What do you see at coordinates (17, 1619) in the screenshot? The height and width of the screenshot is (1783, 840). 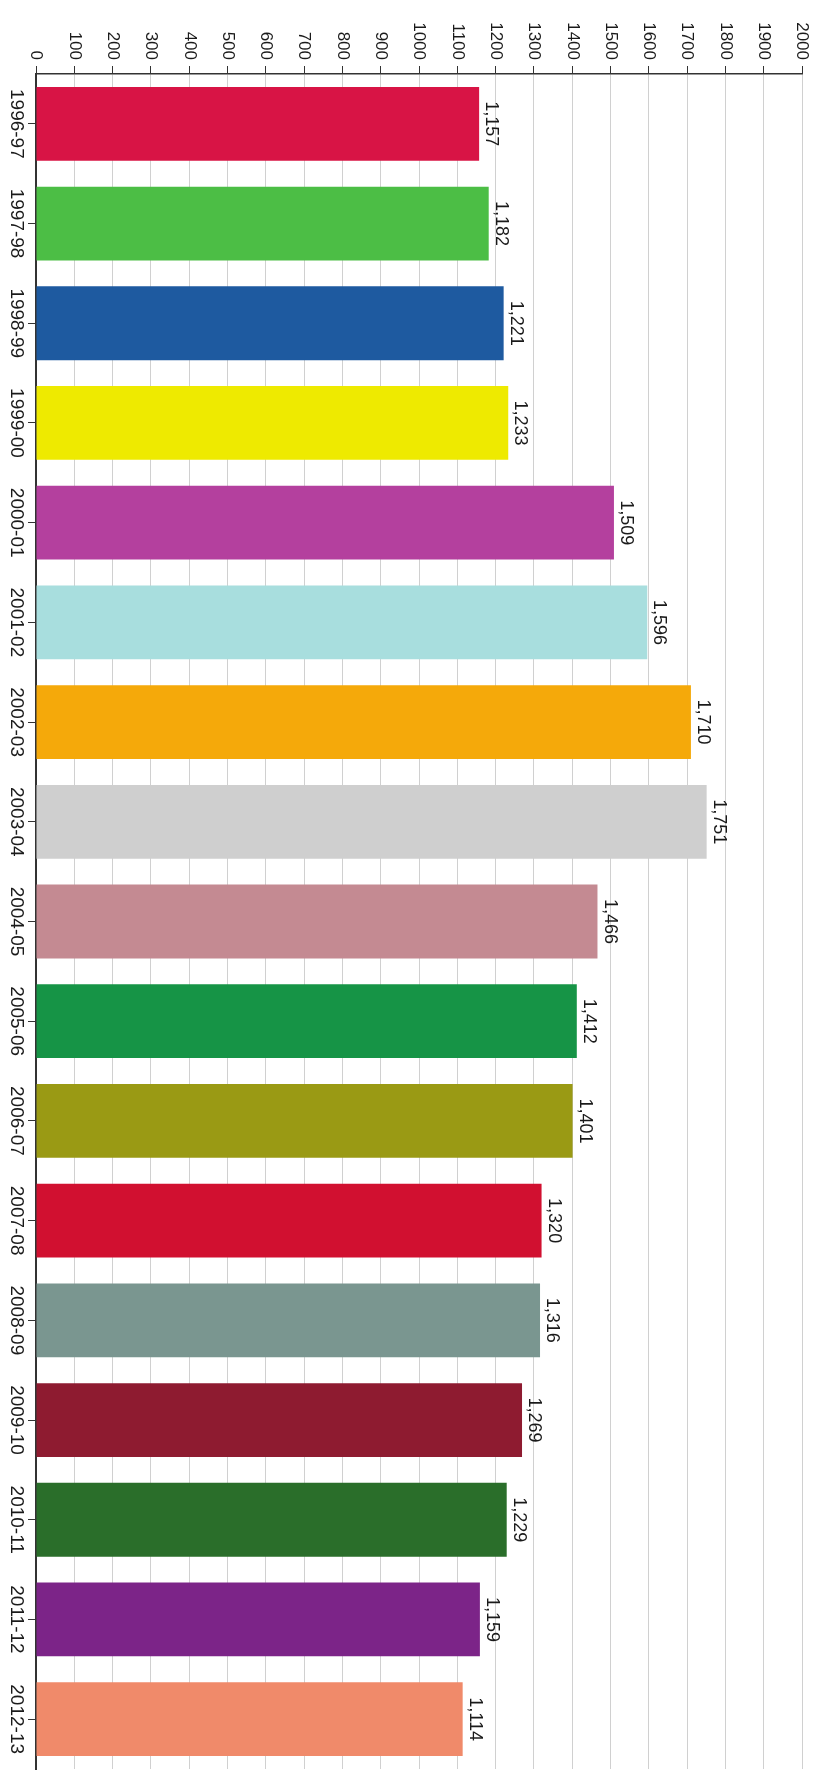 I see `y-tick-label: 2011-12` at bounding box center [17, 1619].